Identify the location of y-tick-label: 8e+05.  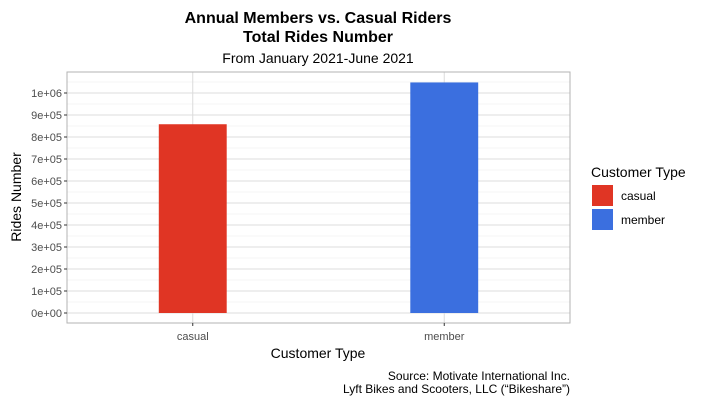
(46, 138).